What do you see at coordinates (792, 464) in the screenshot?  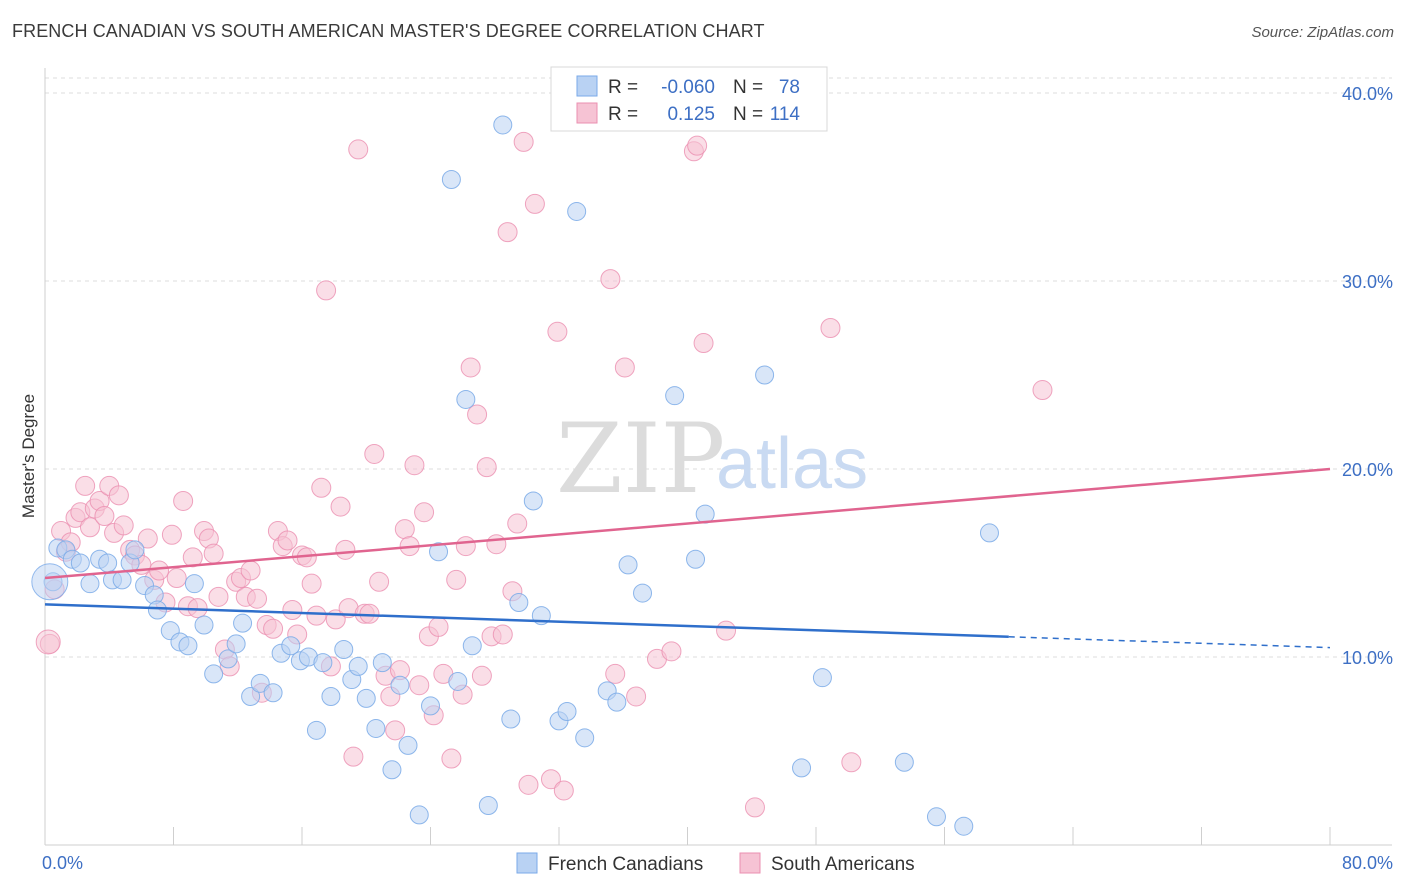 I see `watermark-atlas: atlas` at bounding box center [792, 464].